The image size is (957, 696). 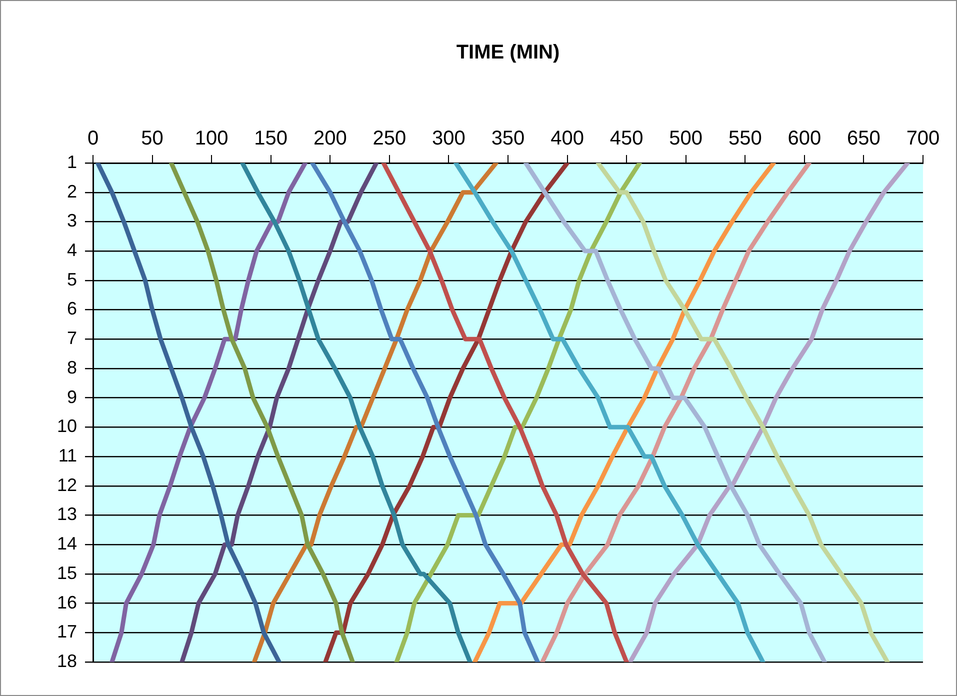 I want to click on y-tick-label: 10, so click(x=66, y=426).